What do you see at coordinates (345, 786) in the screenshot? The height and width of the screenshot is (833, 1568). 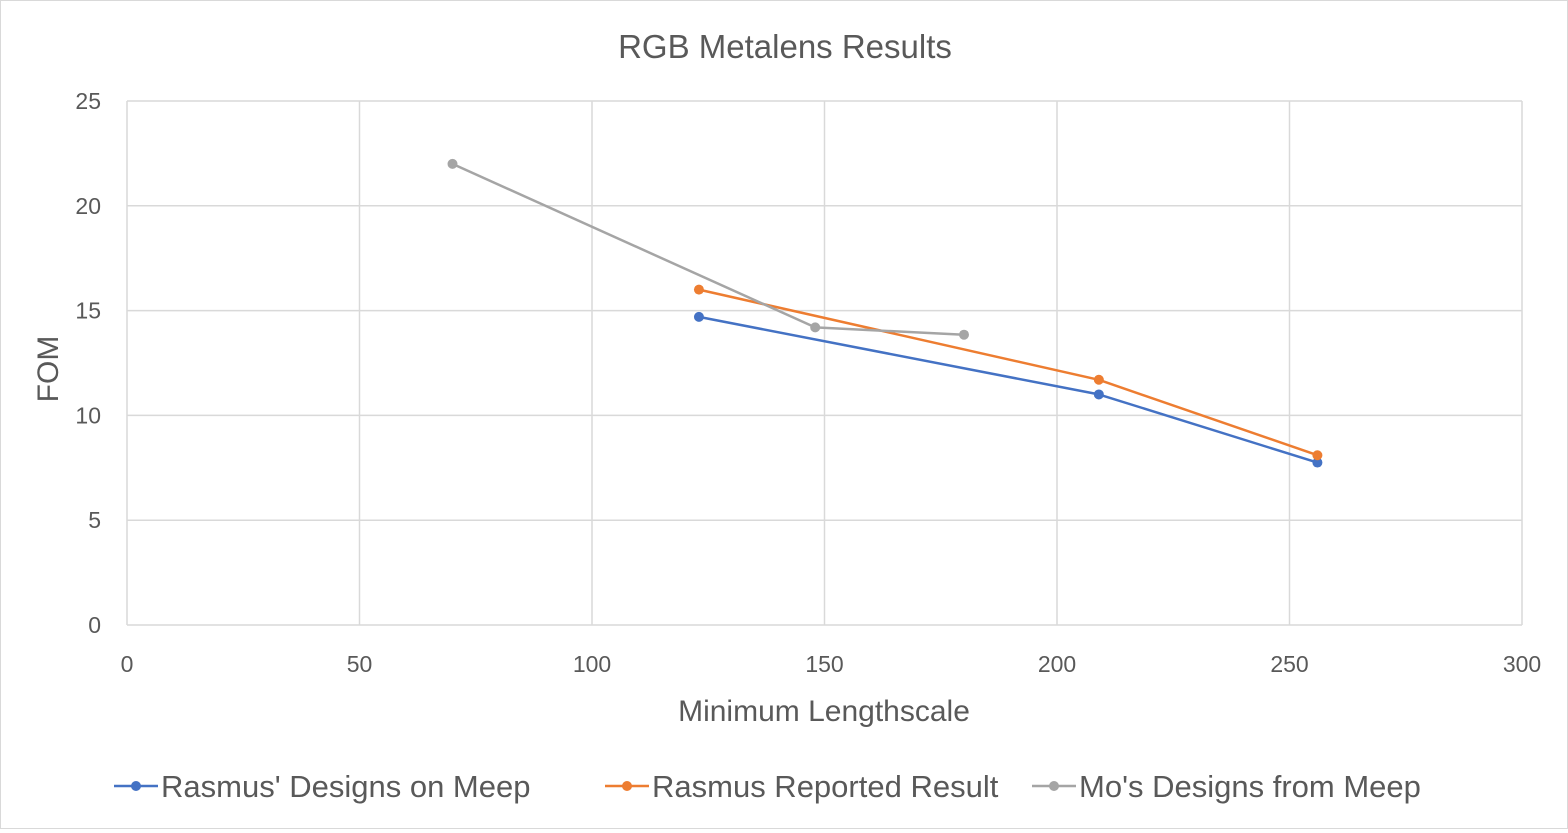 I see `legend-label: Rasmus' Designs on Meep` at bounding box center [345, 786].